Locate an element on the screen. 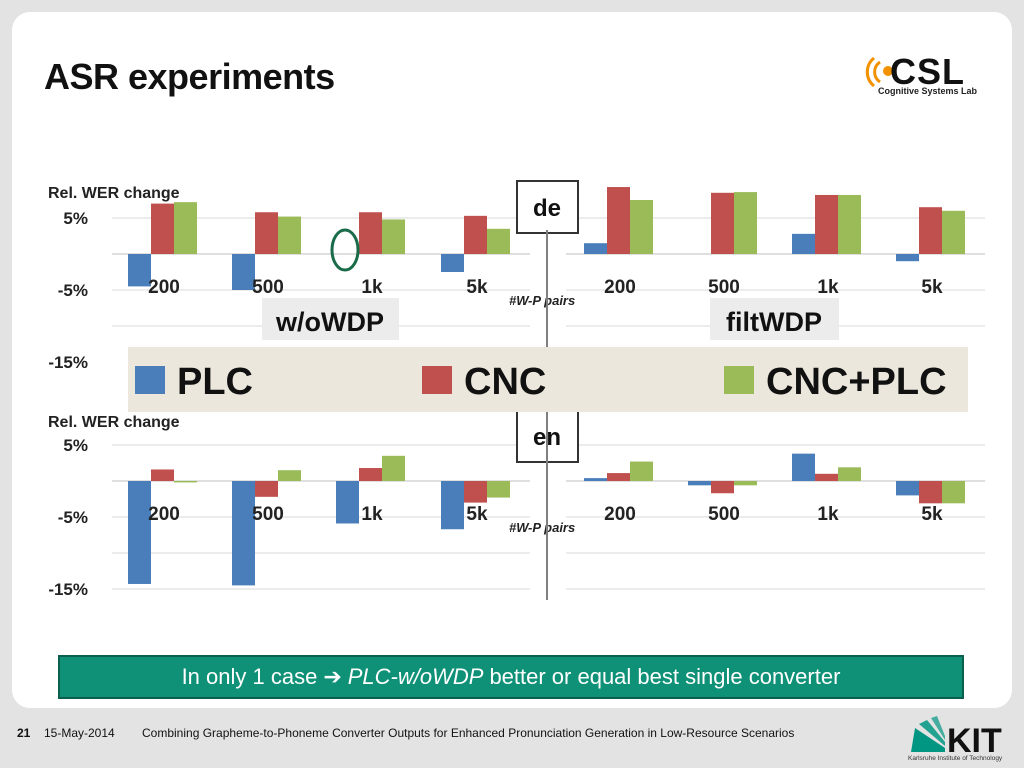 This screenshot has height=768, width=1024. legend-band is located at coordinates (548, 379).